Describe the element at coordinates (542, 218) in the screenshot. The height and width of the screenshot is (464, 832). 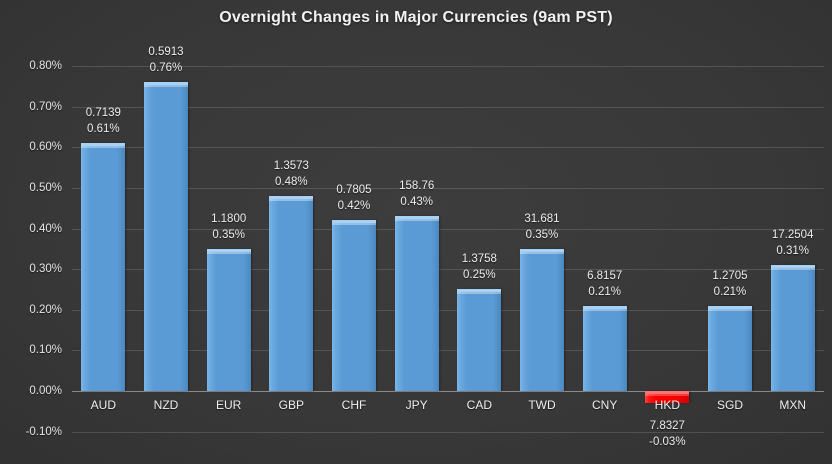
I see `bar-rate-label: 31.681` at that location.